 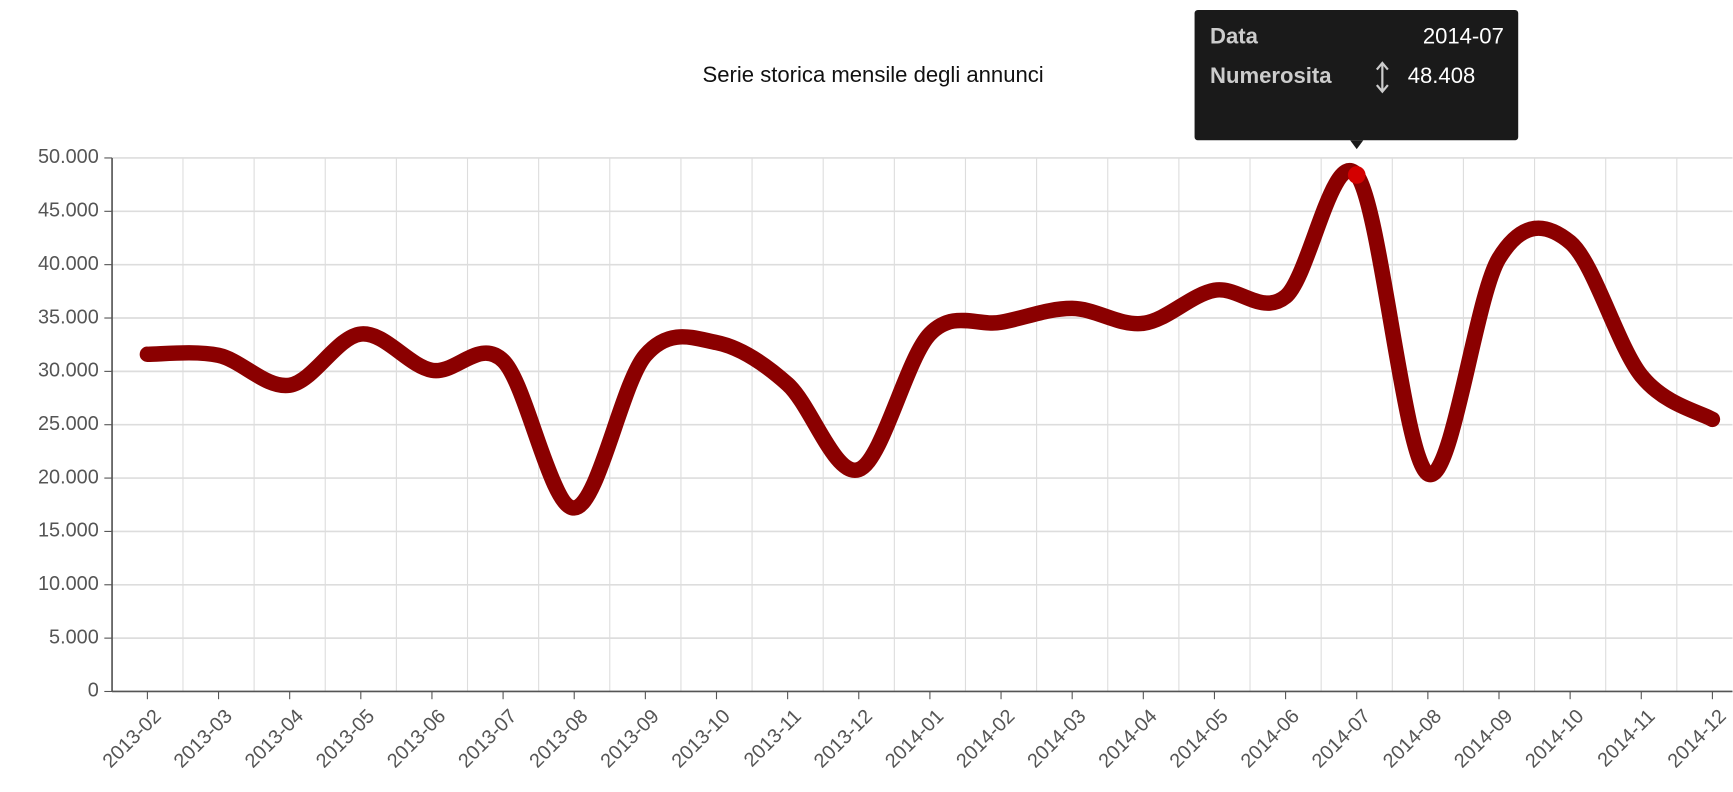 I want to click on x-tick-label: 2013-07, so click(x=487, y=738).